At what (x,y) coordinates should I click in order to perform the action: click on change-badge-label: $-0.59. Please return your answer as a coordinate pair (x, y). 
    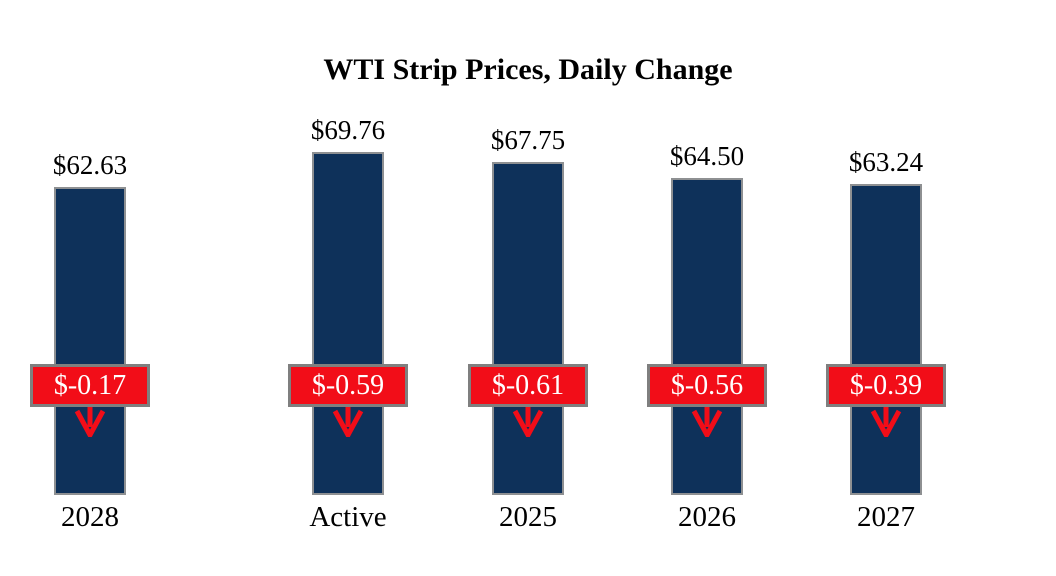
    Looking at the image, I should click on (348, 385).